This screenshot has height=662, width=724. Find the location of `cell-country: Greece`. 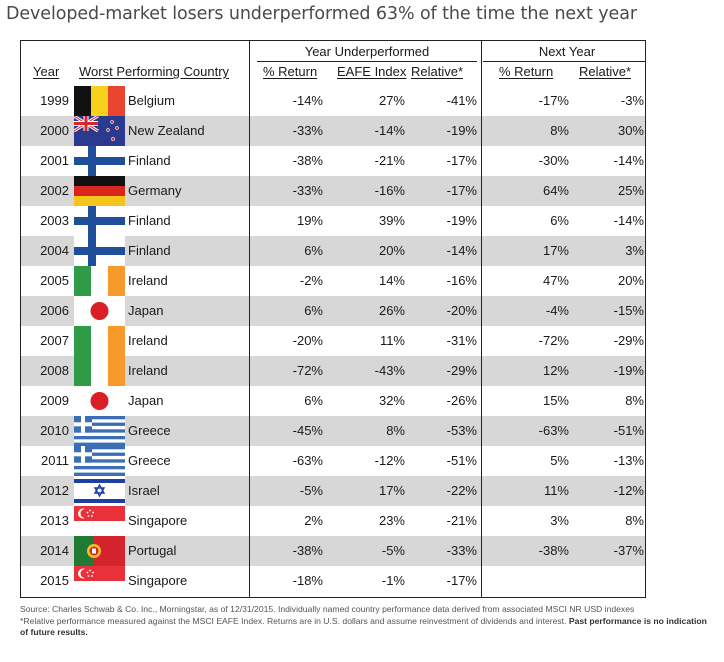

cell-country: Greece is located at coordinates (149, 430).